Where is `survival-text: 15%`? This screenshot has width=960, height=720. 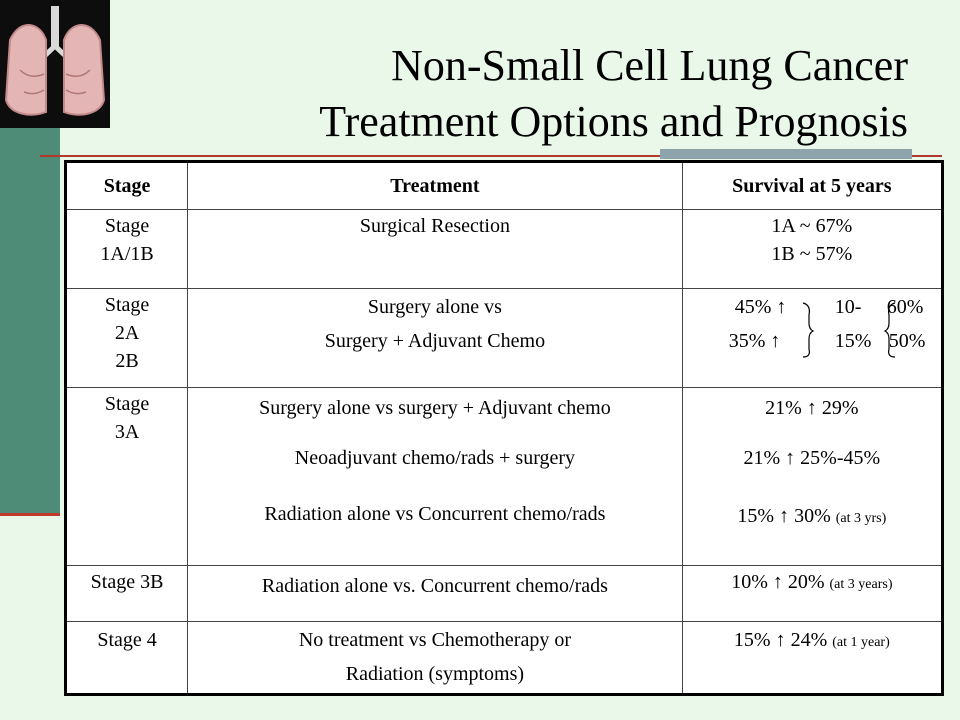 survival-text: 15% is located at coordinates (853, 340).